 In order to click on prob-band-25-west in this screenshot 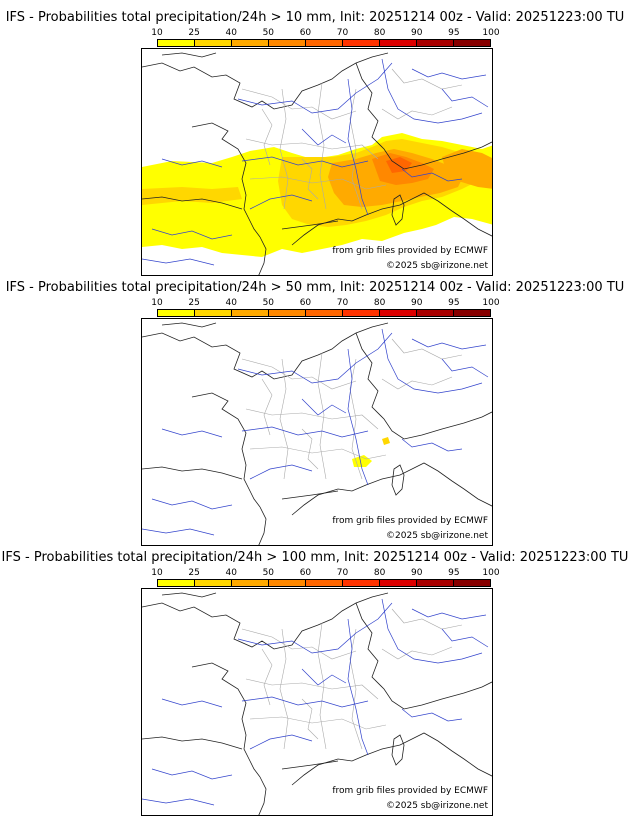, I will do `click(192, 196)`.